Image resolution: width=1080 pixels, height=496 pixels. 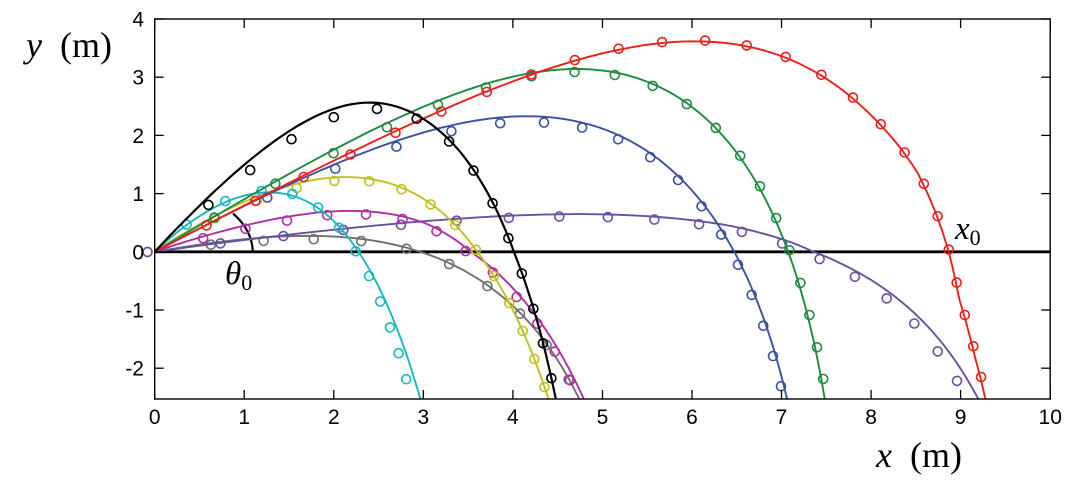 I want to click on svg-text: x0, so click(x=967, y=230).